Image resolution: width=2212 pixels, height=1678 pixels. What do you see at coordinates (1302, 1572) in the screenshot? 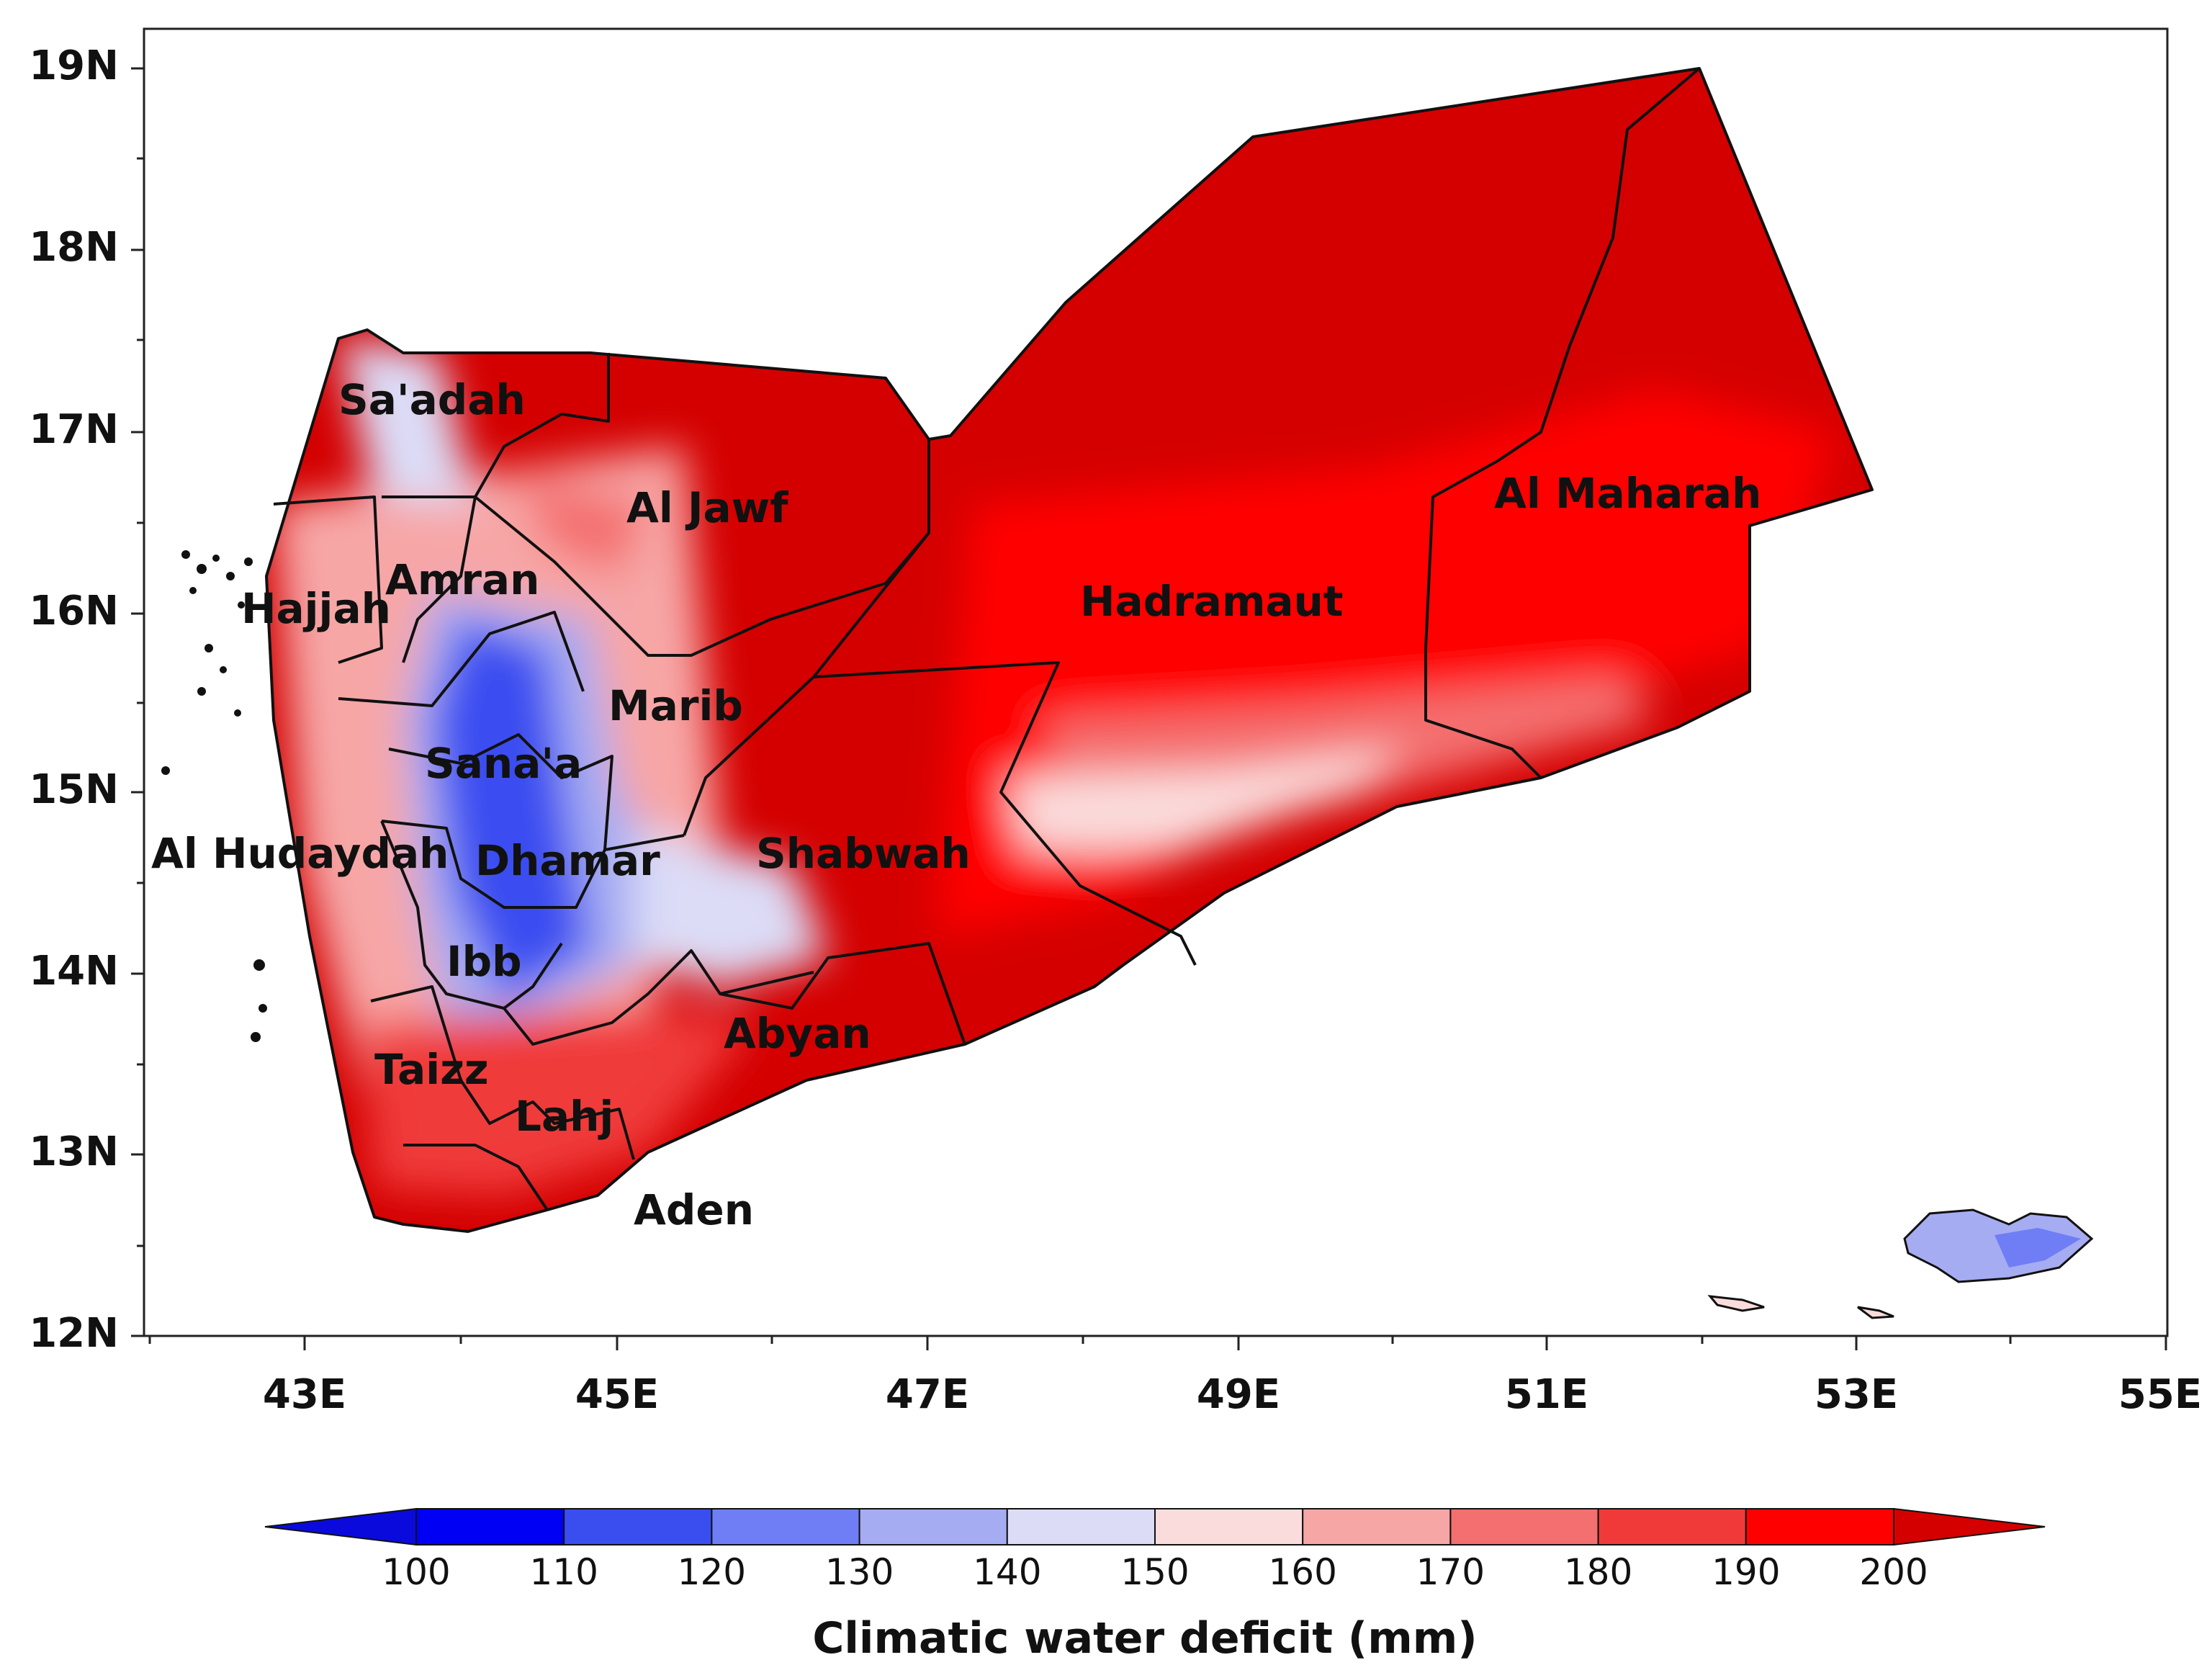
I see `colorbar-tick-label: 160` at bounding box center [1302, 1572].